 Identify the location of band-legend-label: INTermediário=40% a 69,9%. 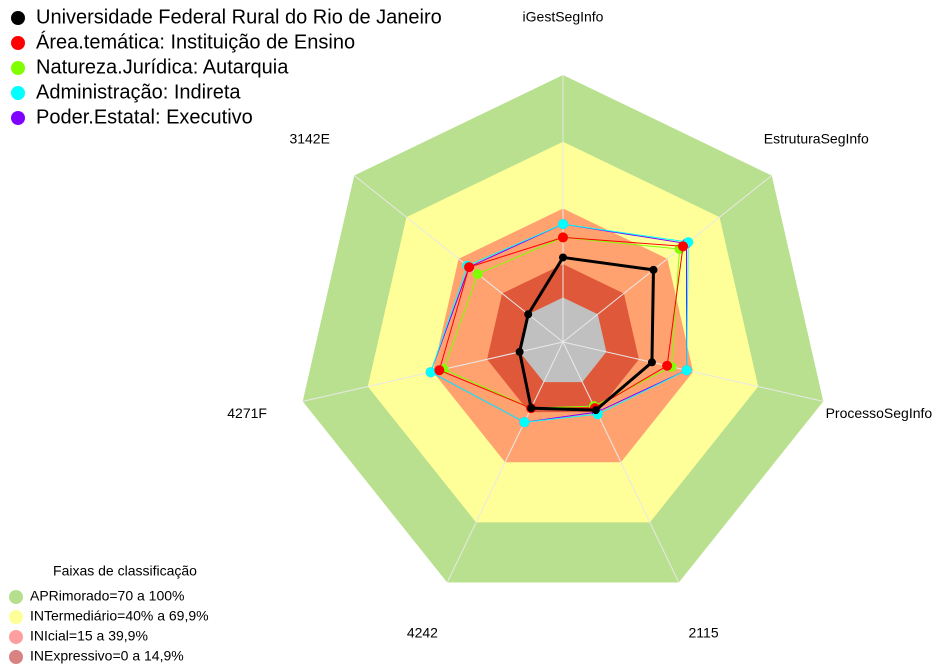
(119, 616).